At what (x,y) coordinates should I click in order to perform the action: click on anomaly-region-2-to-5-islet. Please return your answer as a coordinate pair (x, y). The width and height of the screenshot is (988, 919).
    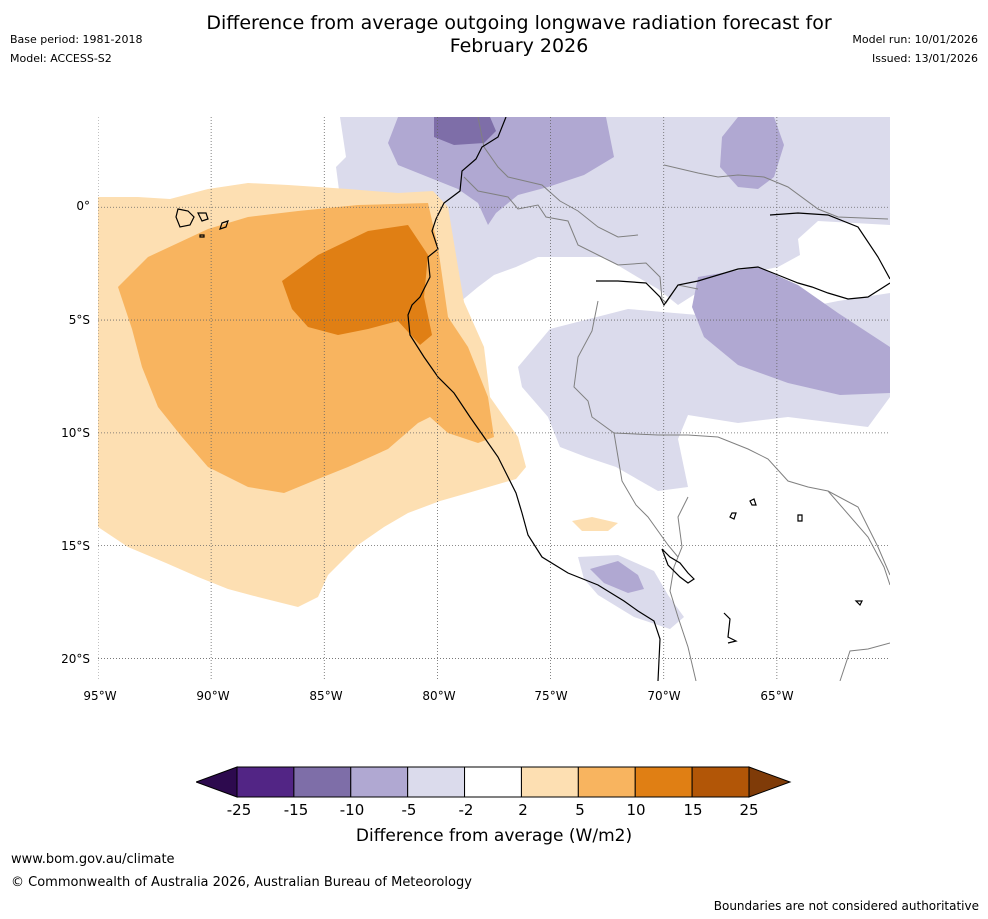
    Looking at the image, I should click on (595, 524).